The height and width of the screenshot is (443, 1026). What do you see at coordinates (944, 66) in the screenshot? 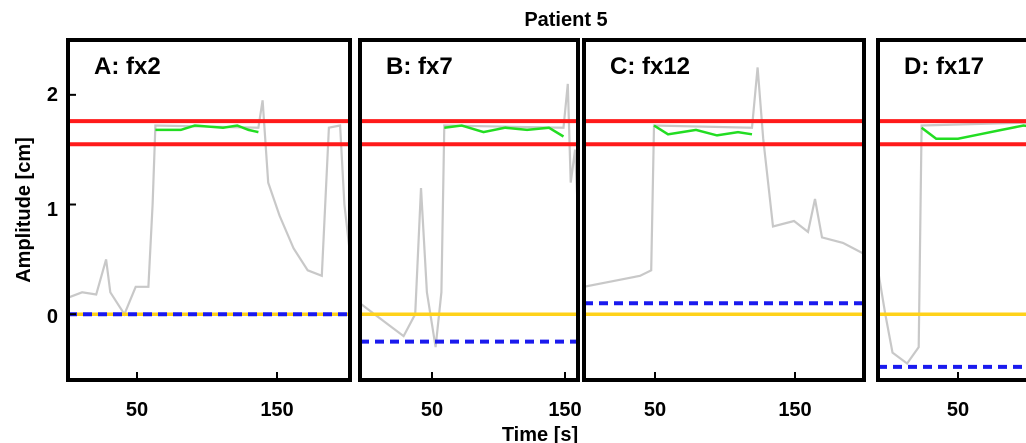
I see `panel-label: D: fx17` at bounding box center [944, 66].